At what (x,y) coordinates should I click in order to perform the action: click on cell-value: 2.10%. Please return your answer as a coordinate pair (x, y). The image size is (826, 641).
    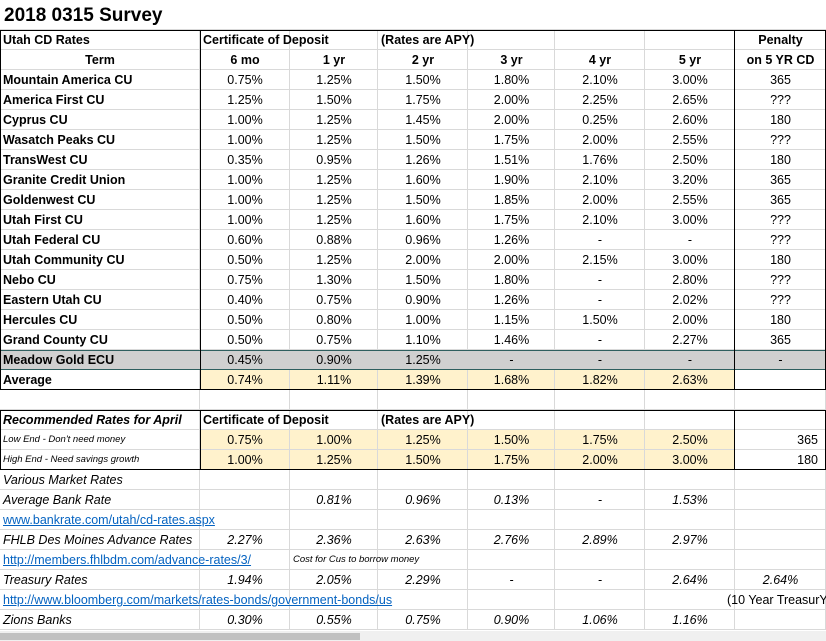
    Looking at the image, I should click on (600, 180).